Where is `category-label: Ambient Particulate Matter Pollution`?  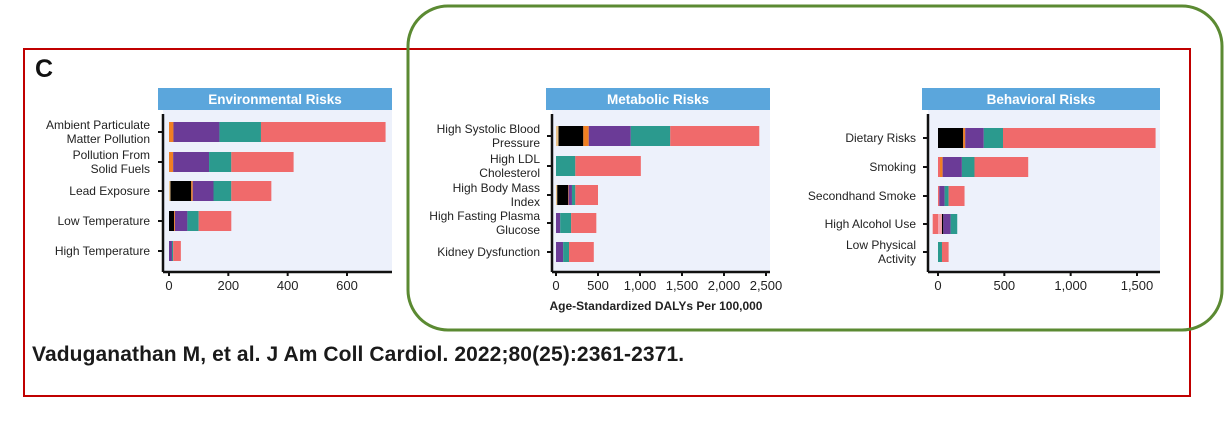 category-label: Ambient Particulate Matter Pollution is located at coordinates (98, 132).